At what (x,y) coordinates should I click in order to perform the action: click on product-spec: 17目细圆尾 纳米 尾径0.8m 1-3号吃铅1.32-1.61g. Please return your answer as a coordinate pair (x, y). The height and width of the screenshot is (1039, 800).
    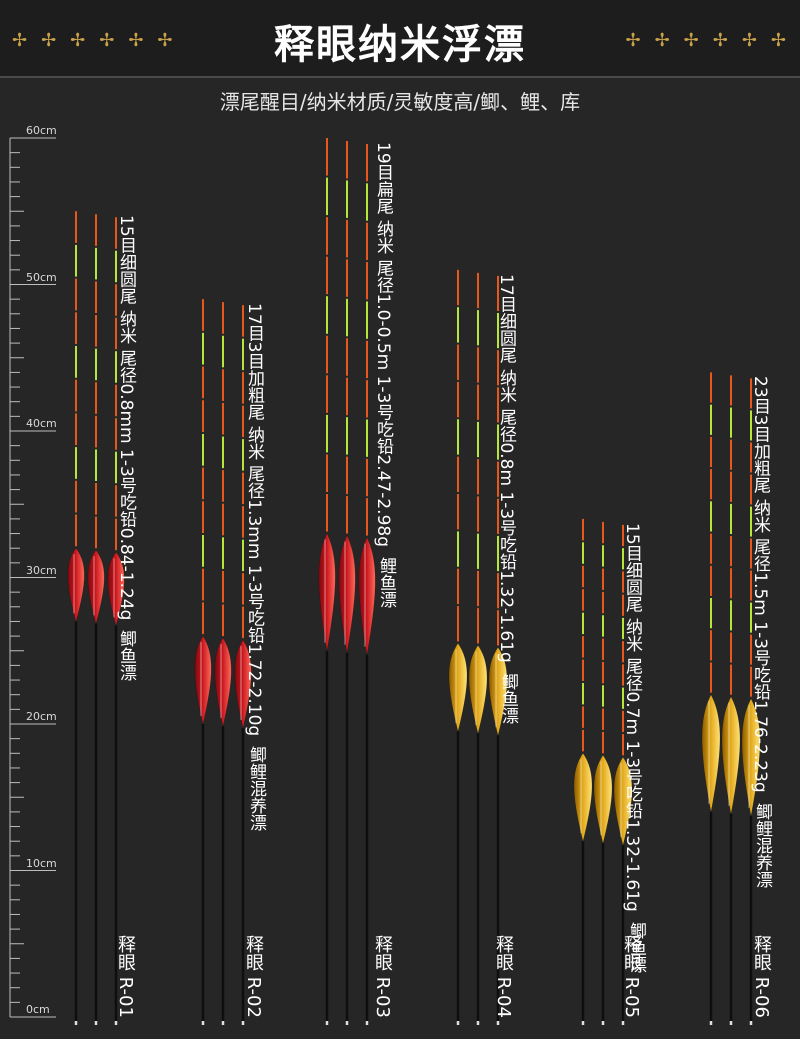
    Looking at the image, I should click on (506, 468).